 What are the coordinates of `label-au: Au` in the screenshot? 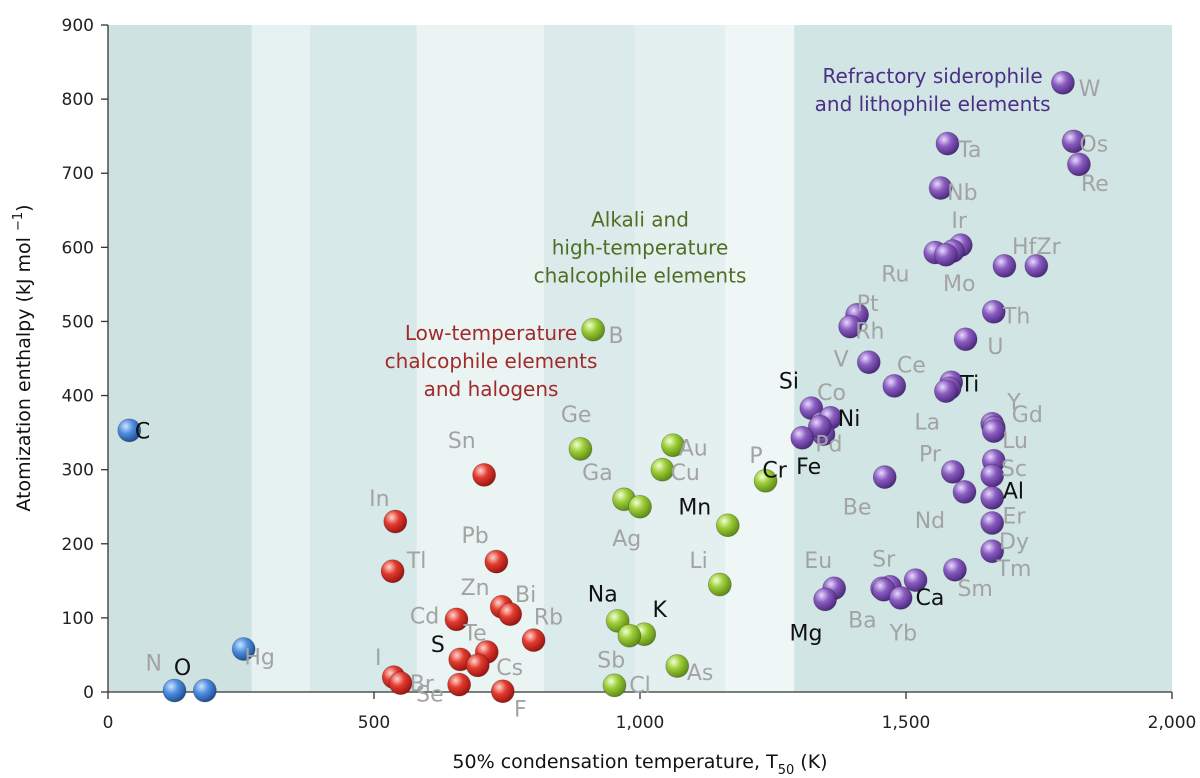 It's located at (693, 448).